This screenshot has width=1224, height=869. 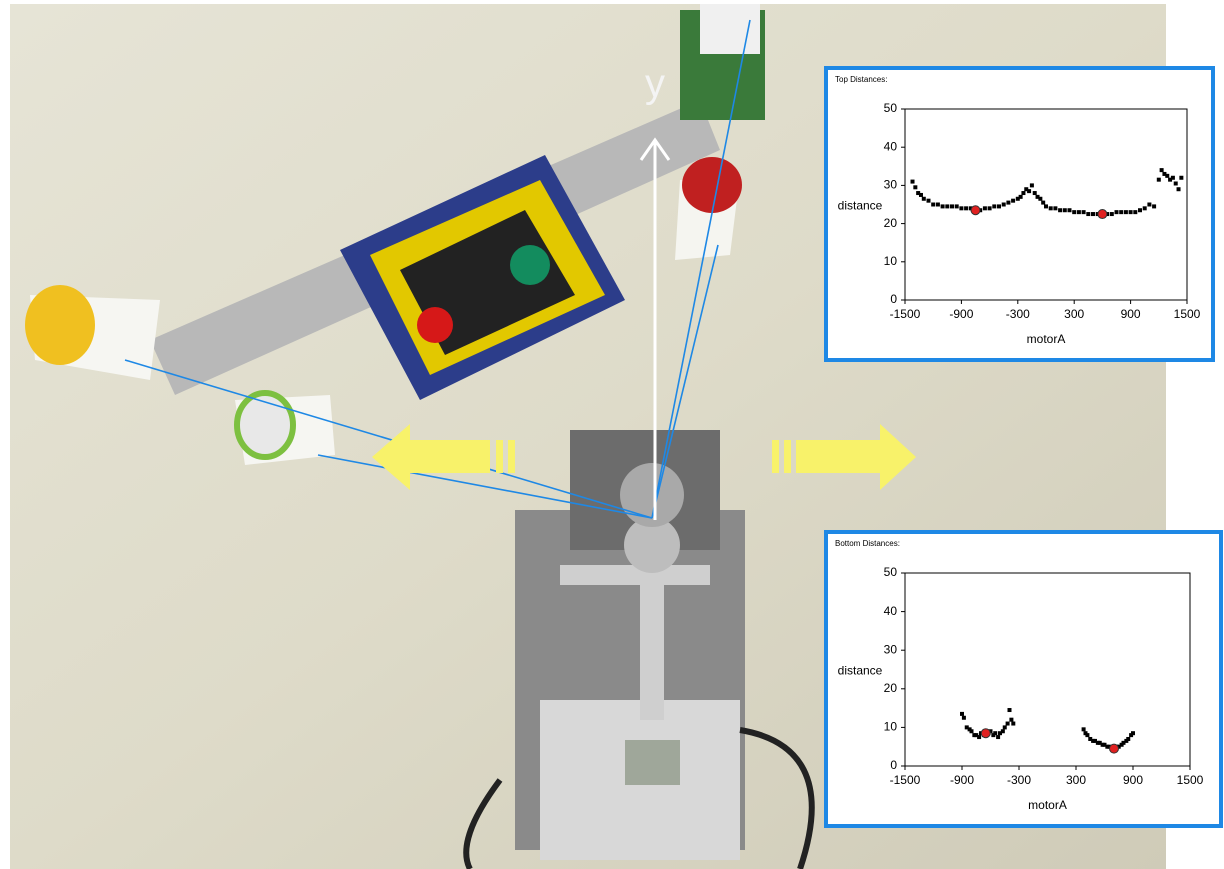 I want to click on arrow-stripe, so click(x=499, y=456).